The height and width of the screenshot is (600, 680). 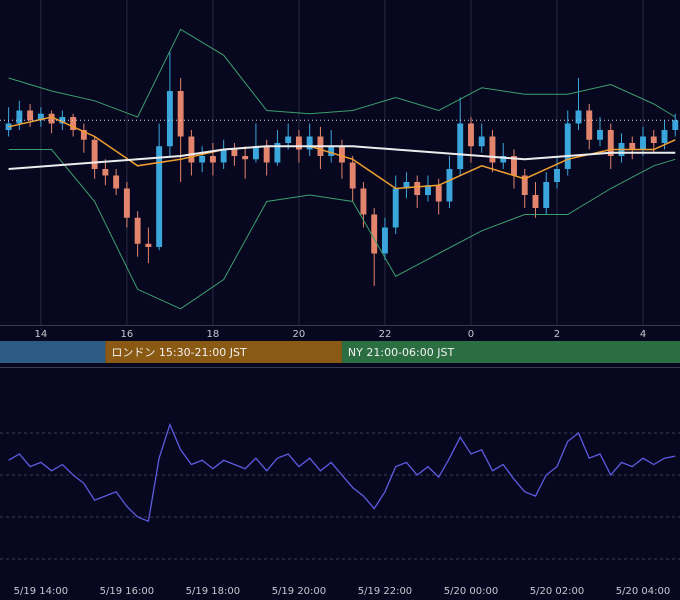 What do you see at coordinates (385, 591) in the screenshot?
I see `x-tick-label: 5/19 22:00` at bounding box center [385, 591].